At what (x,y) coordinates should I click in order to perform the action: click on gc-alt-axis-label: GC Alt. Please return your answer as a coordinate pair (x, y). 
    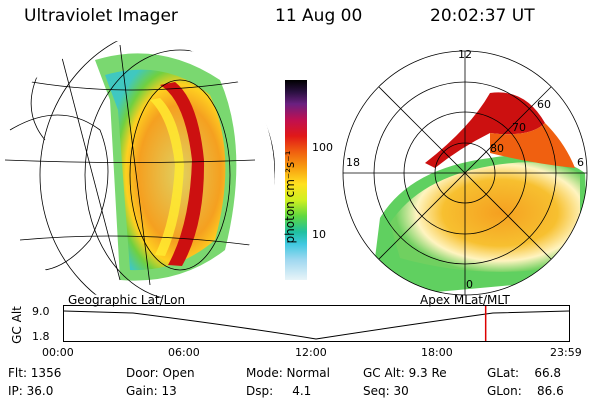
    Looking at the image, I should click on (17, 325).